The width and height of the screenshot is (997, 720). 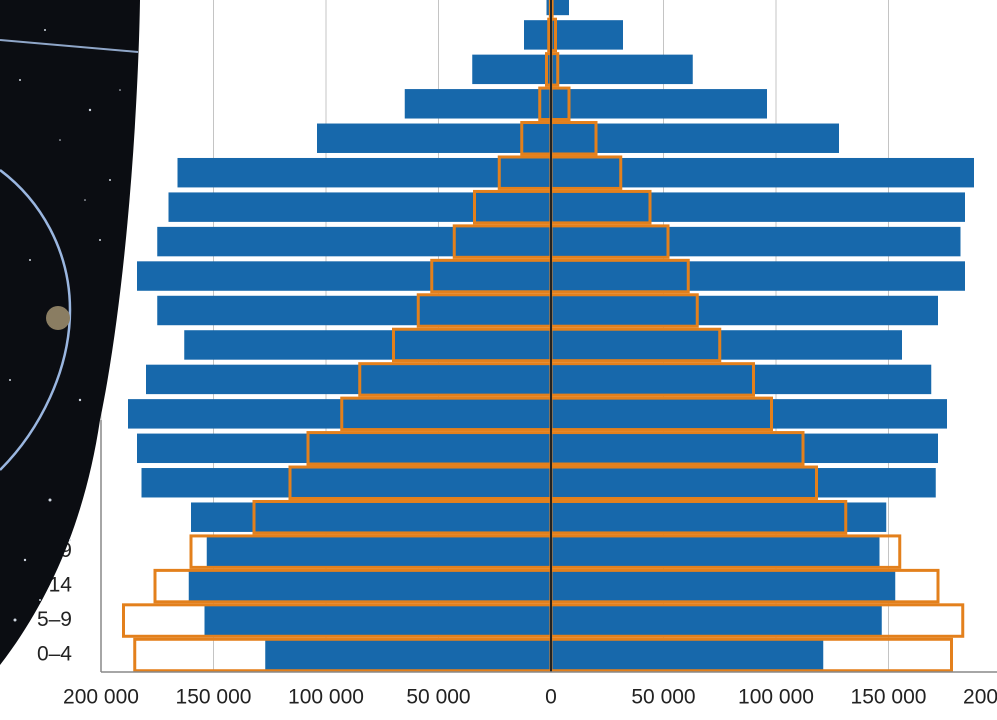 I want to click on photo-background, so click(x=70, y=332).